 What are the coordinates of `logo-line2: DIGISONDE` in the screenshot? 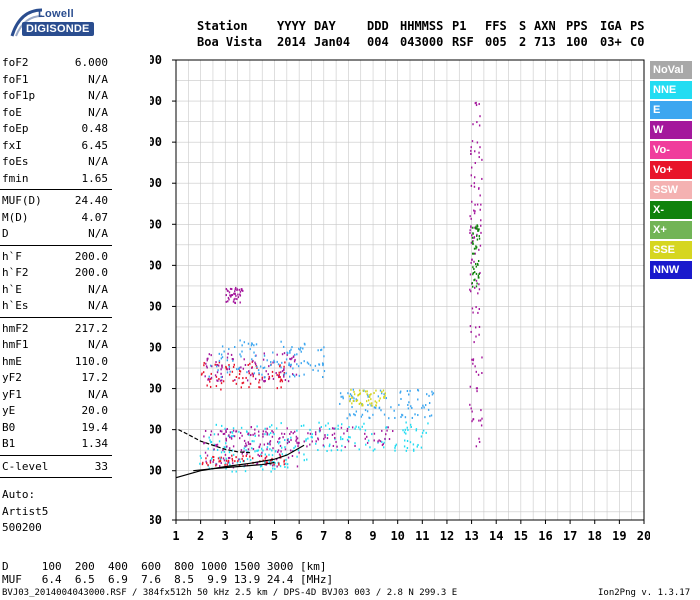 It's located at (58, 29).